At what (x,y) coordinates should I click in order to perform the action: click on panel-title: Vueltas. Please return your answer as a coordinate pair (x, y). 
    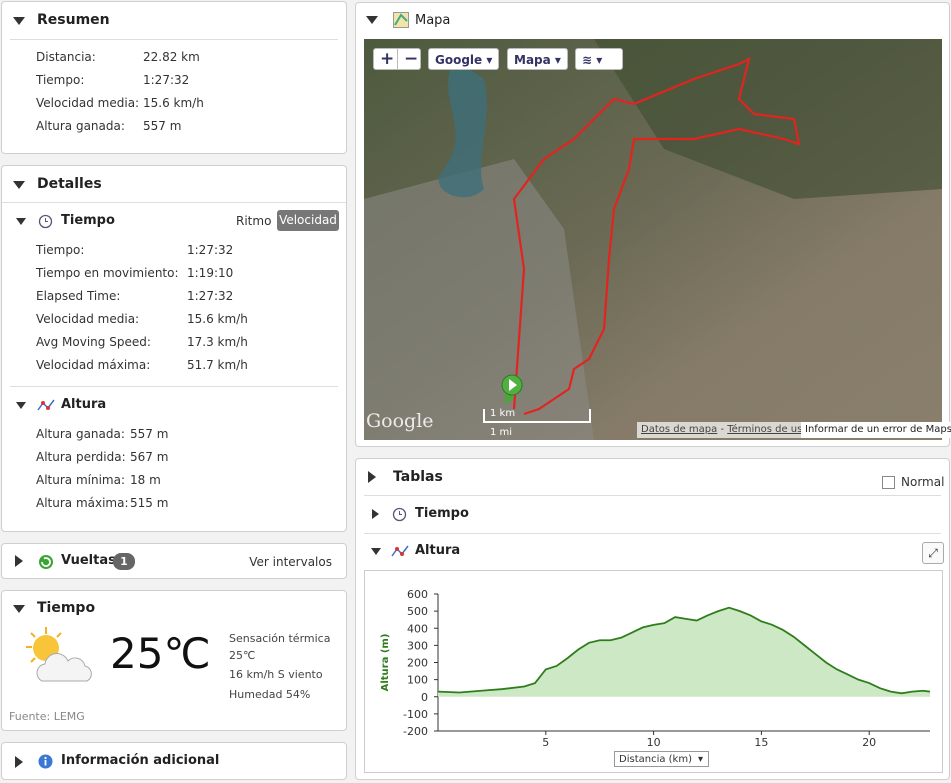
    Looking at the image, I should click on (88, 560).